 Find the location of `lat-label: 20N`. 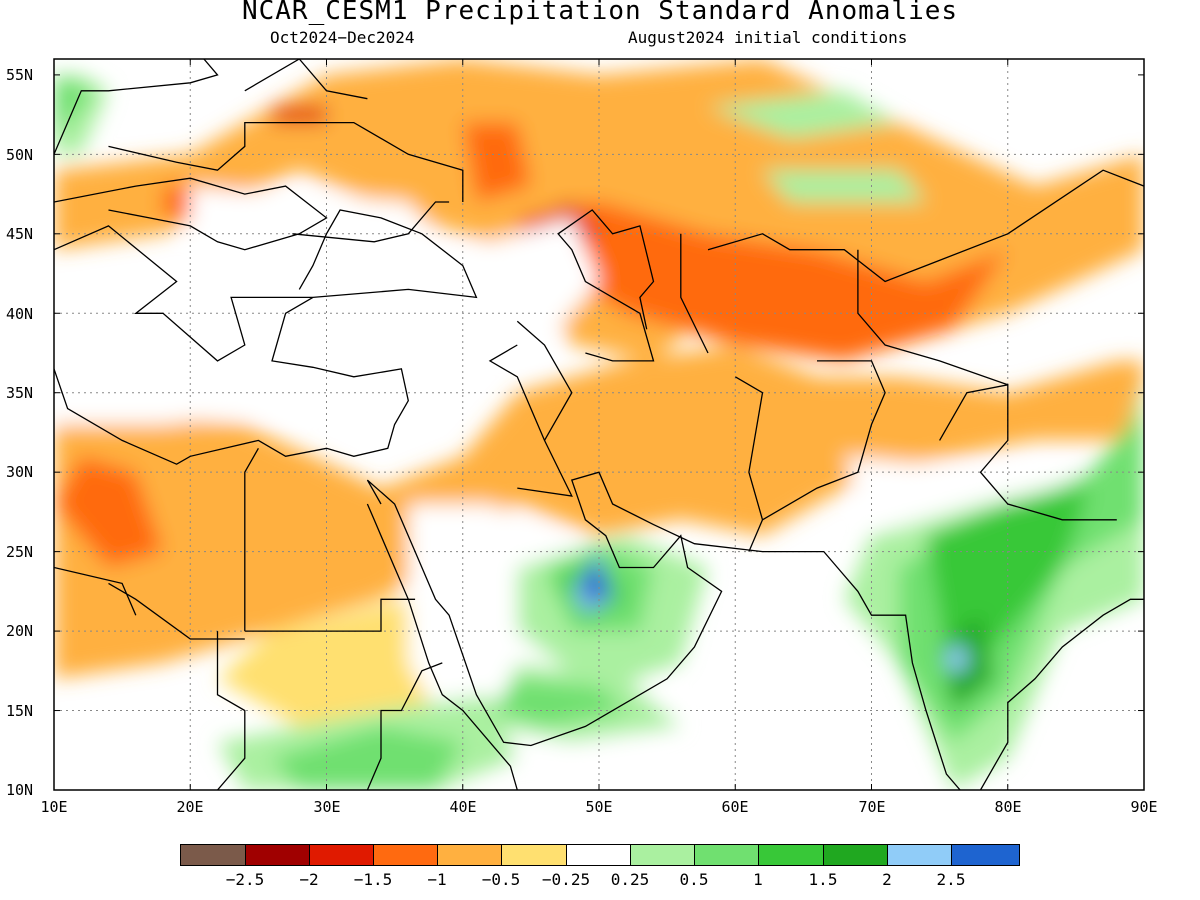

lat-label: 20N is located at coordinates (20, 631).